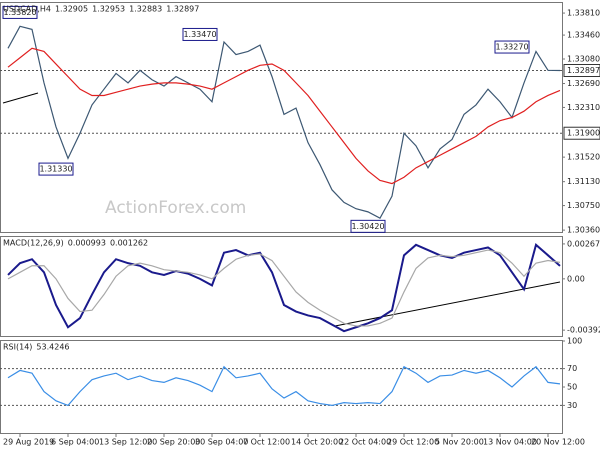 This screenshot has height=450, width=600. What do you see at coordinates (583, 157) in the screenshot?
I see `y-tick-label: 1.31520` at bounding box center [583, 157].